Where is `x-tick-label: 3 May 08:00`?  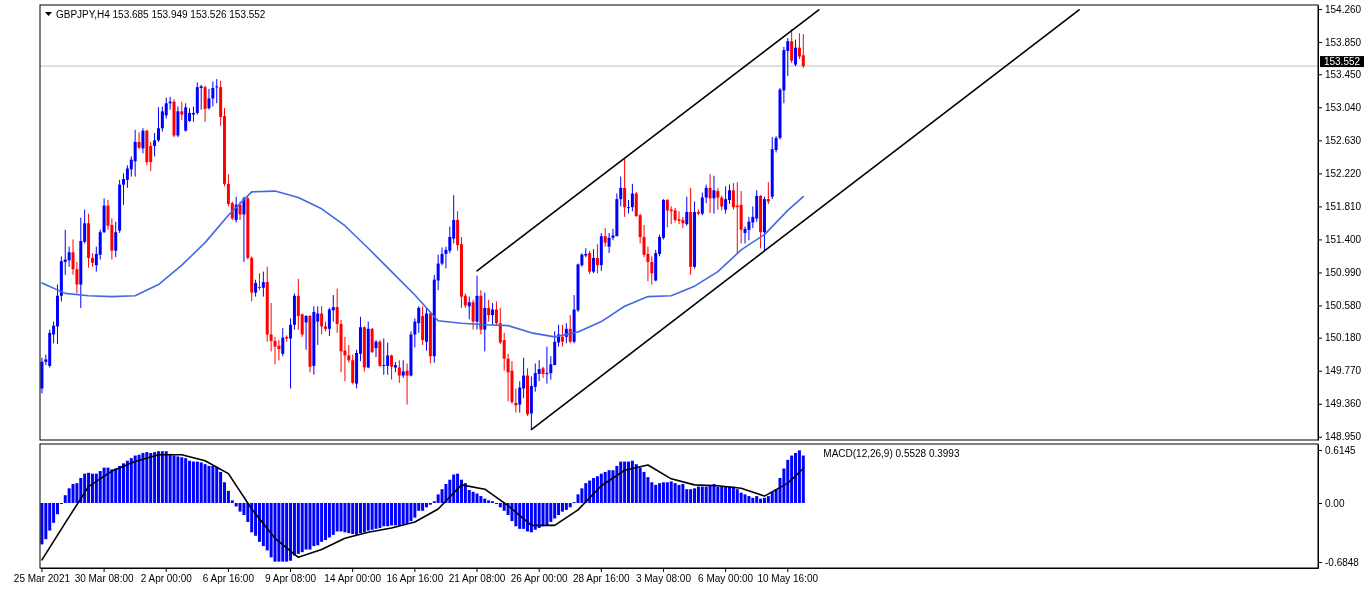
x-tick-label: 3 May 08:00 is located at coordinates (663, 579).